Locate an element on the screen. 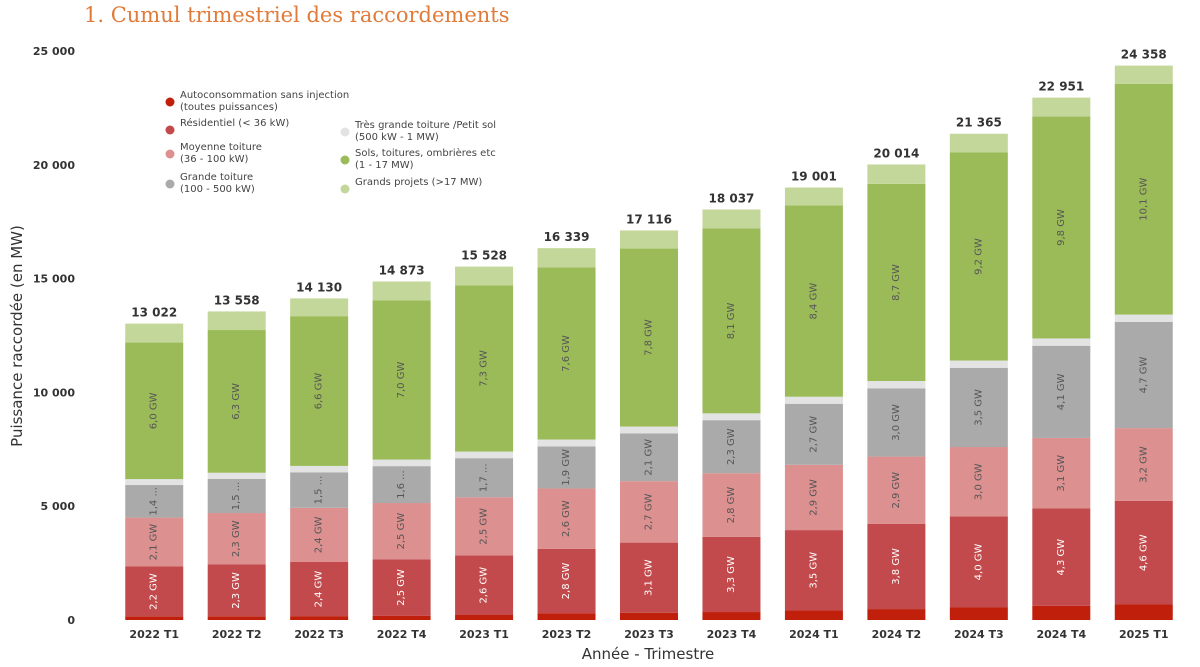 This screenshot has height=667, width=1200. y-tick-label: 10 000 is located at coordinates (54, 392).